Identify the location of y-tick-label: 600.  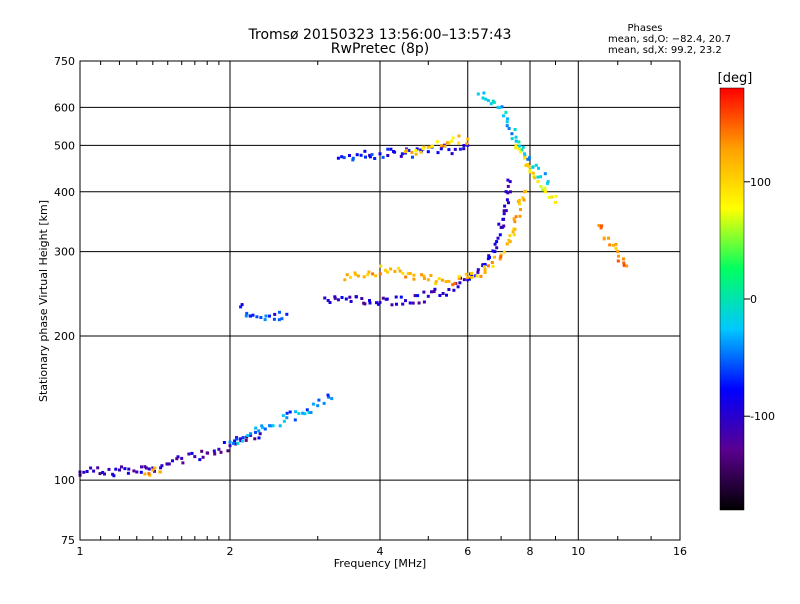
(64, 107).